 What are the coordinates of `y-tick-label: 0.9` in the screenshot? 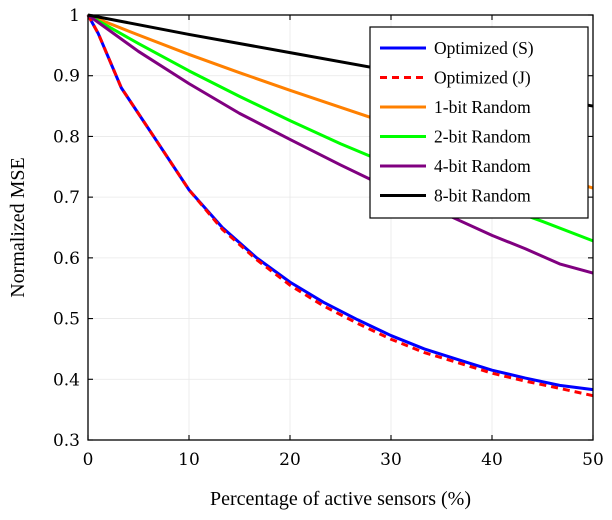 It's located at (66, 77).